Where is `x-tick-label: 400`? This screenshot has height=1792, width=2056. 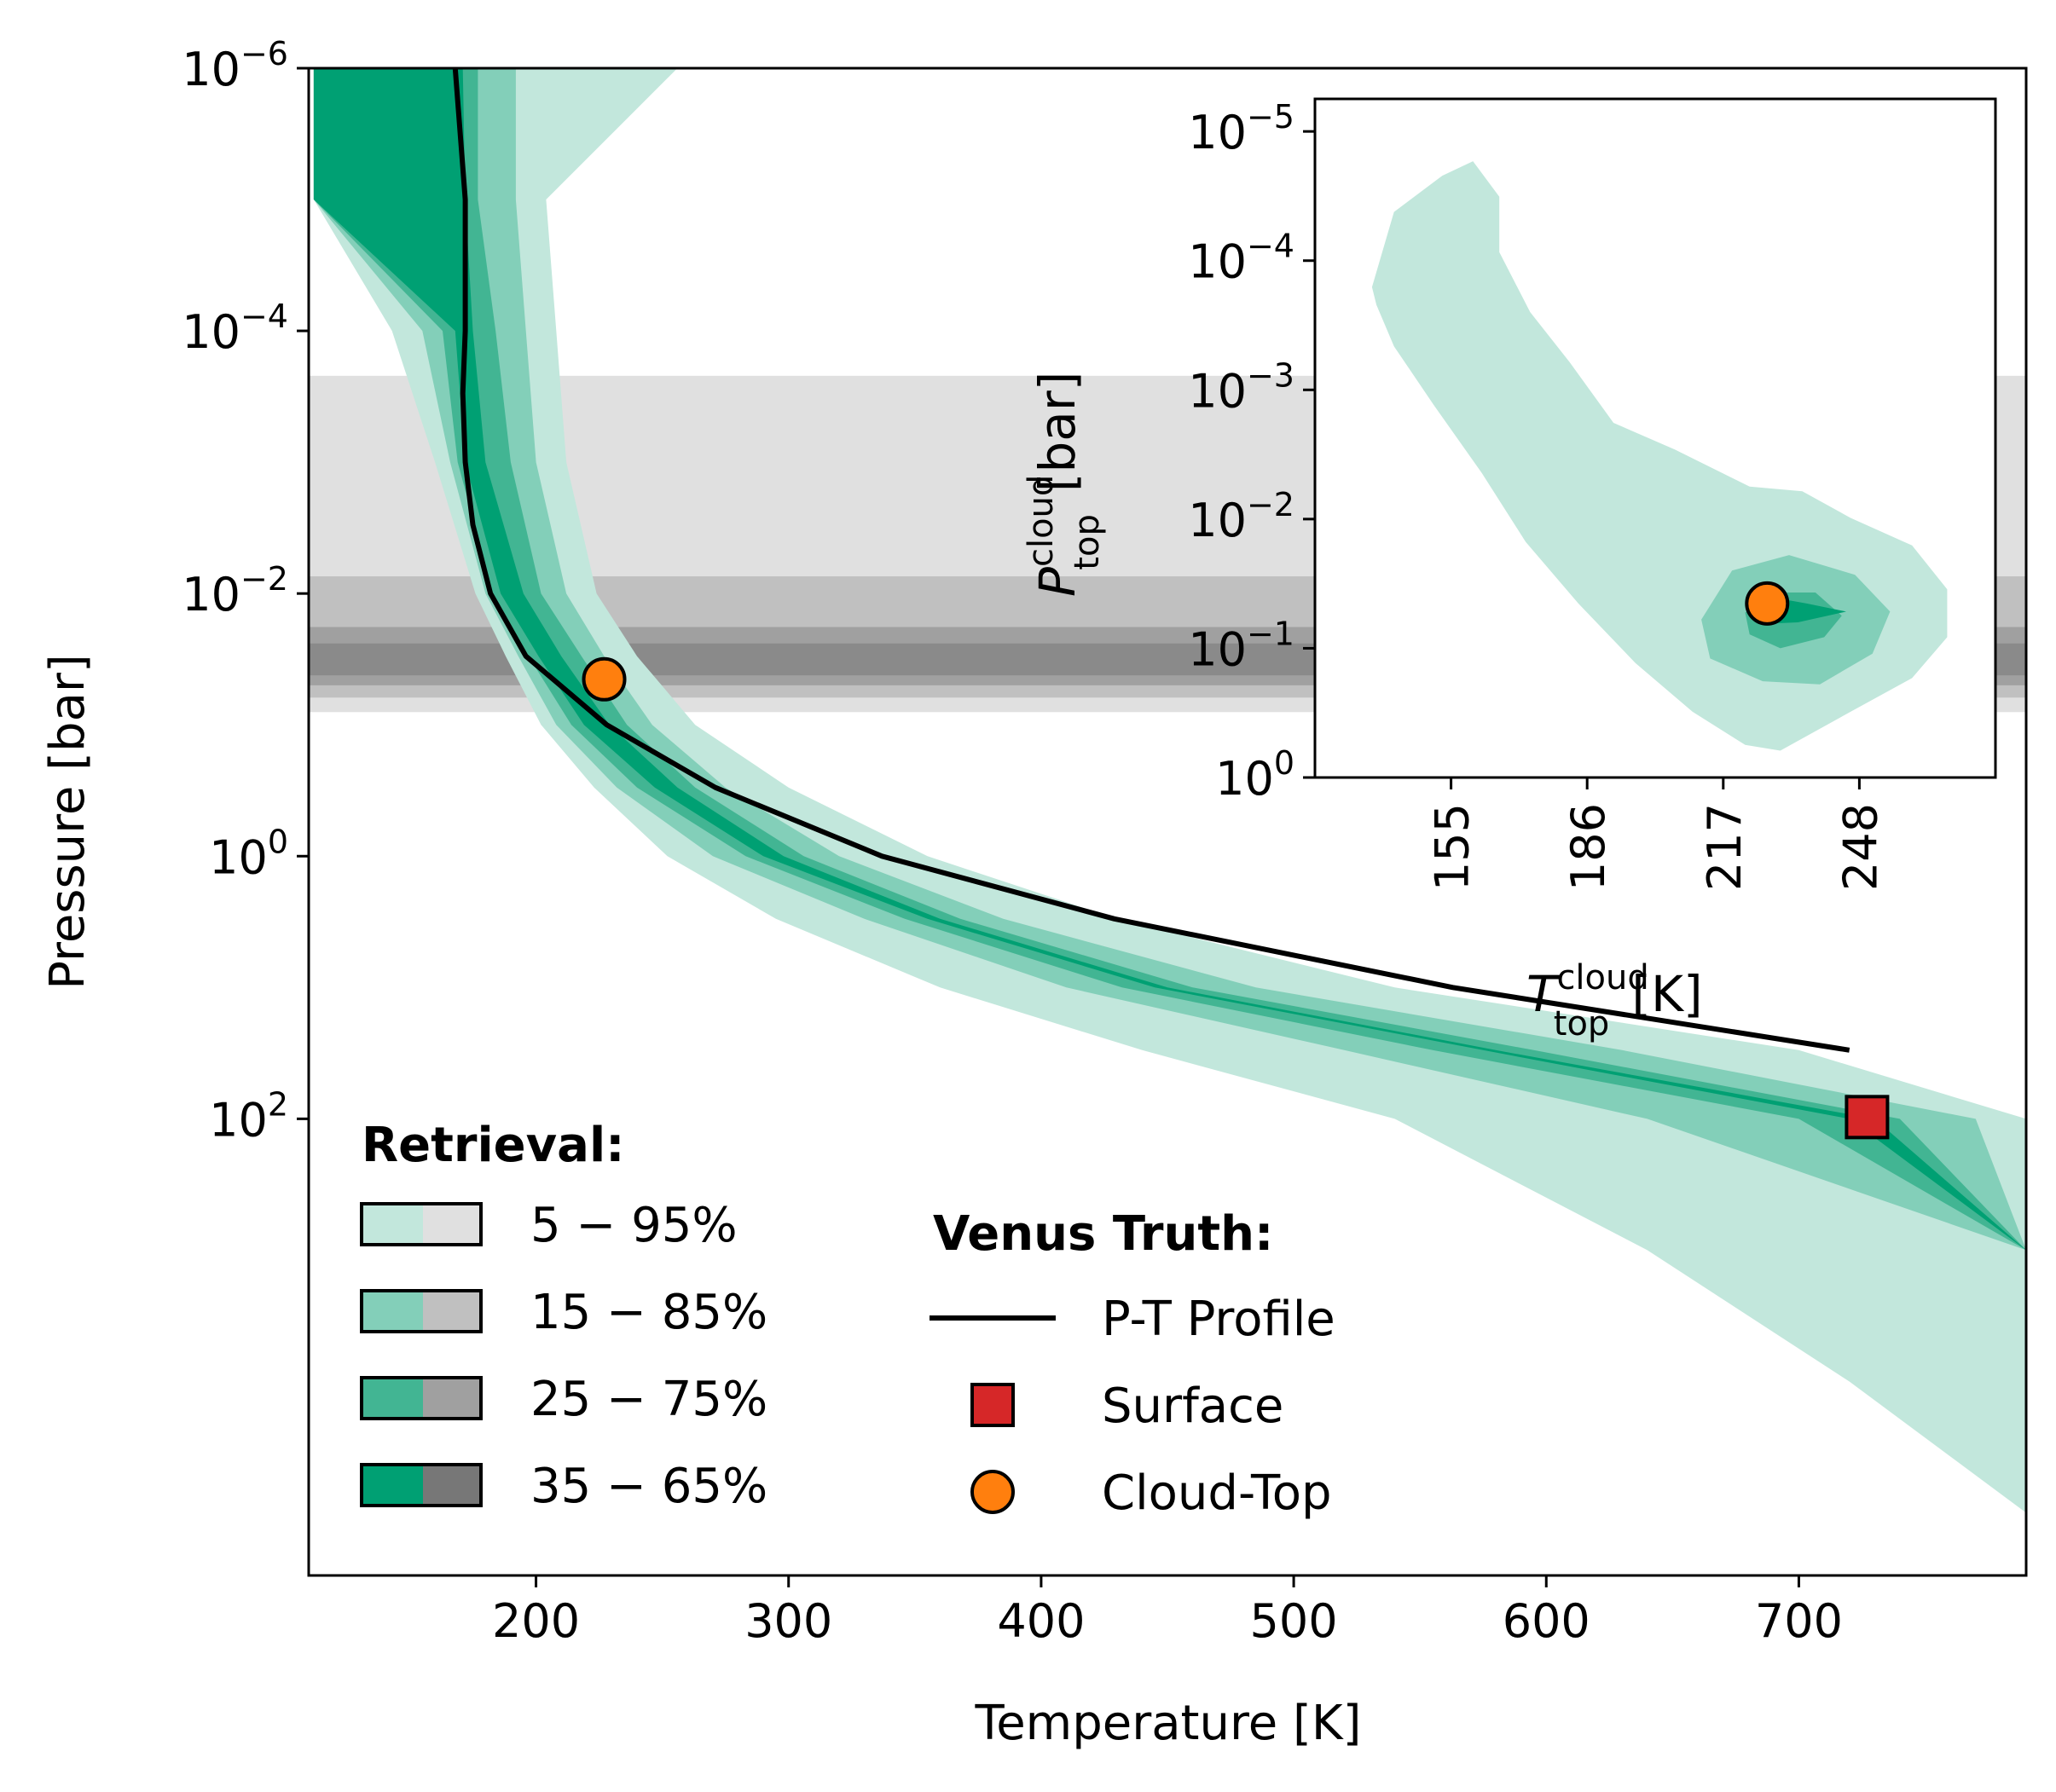 x-tick-label: 400 is located at coordinates (1041, 1621).